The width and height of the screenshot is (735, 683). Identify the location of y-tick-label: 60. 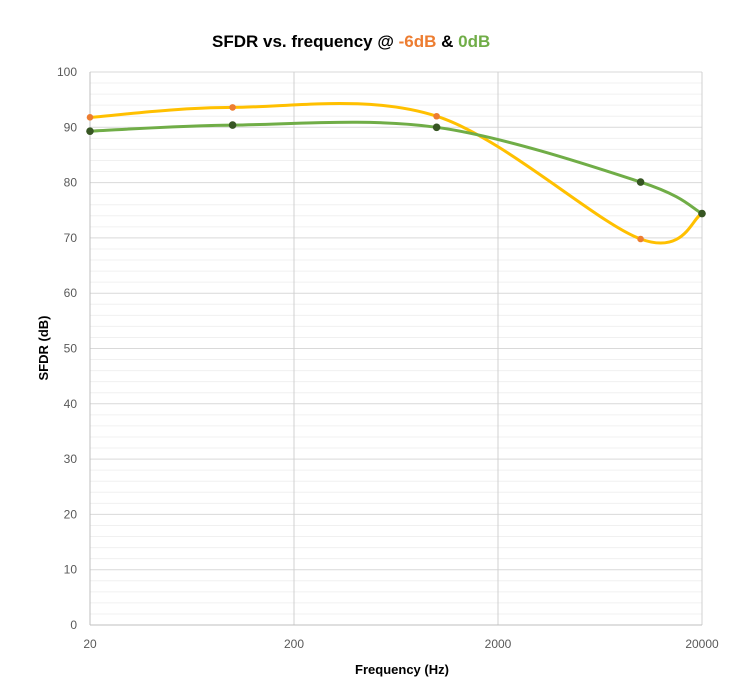
(71, 293).